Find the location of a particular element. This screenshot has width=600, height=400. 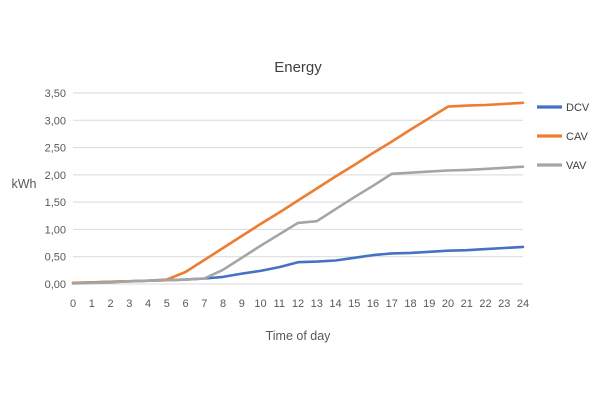

x-tick-label: 10 is located at coordinates (260, 304).